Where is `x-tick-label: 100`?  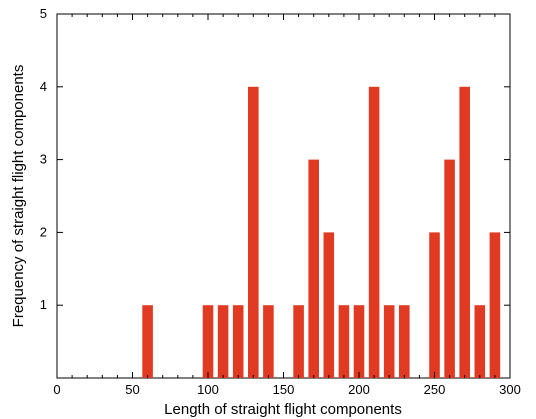 x-tick-label: 100 is located at coordinates (208, 389).